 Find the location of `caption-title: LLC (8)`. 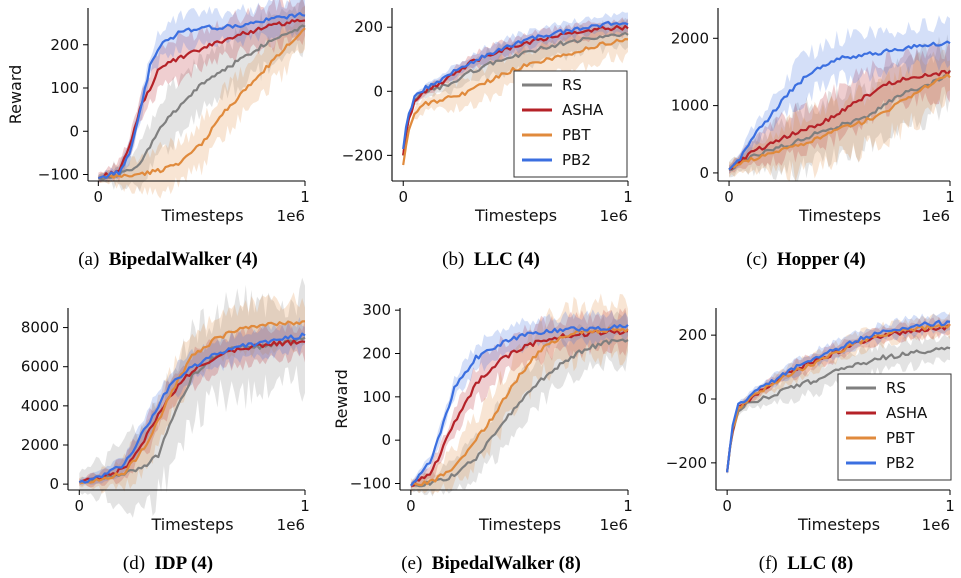

caption-title: LLC (8) is located at coordinates (820, 563).